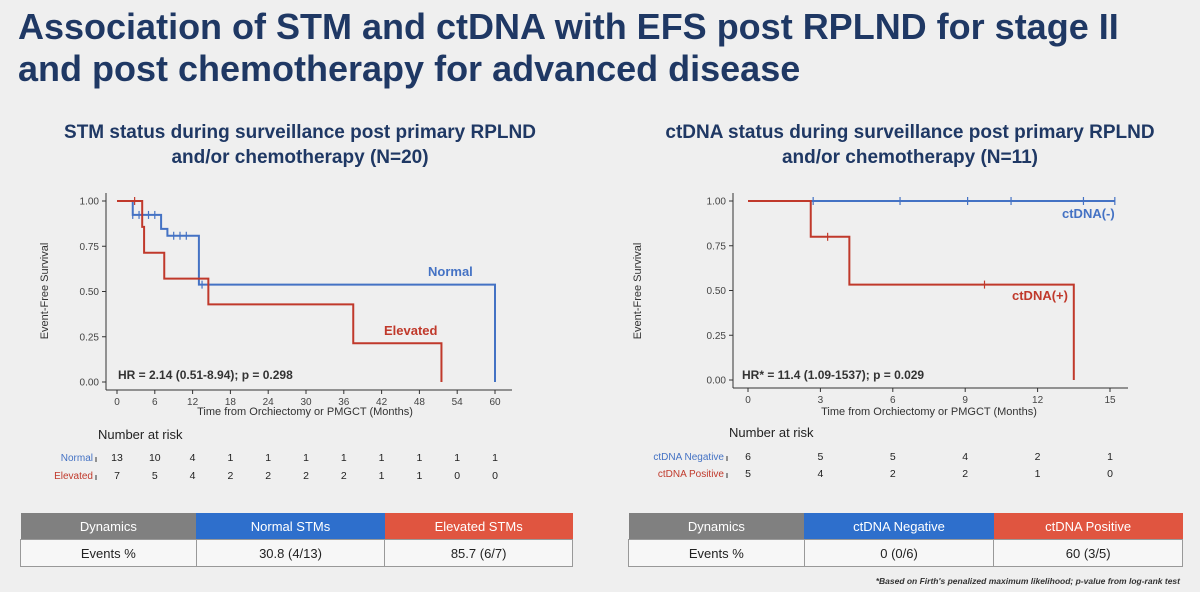 Image resolution: width=1200 pixels, height=592 pixels. What do you see at coordinates (140, 434) in the screenshot?
I see `left-risk-title: Number at risk` at bounding box center [140, 434].